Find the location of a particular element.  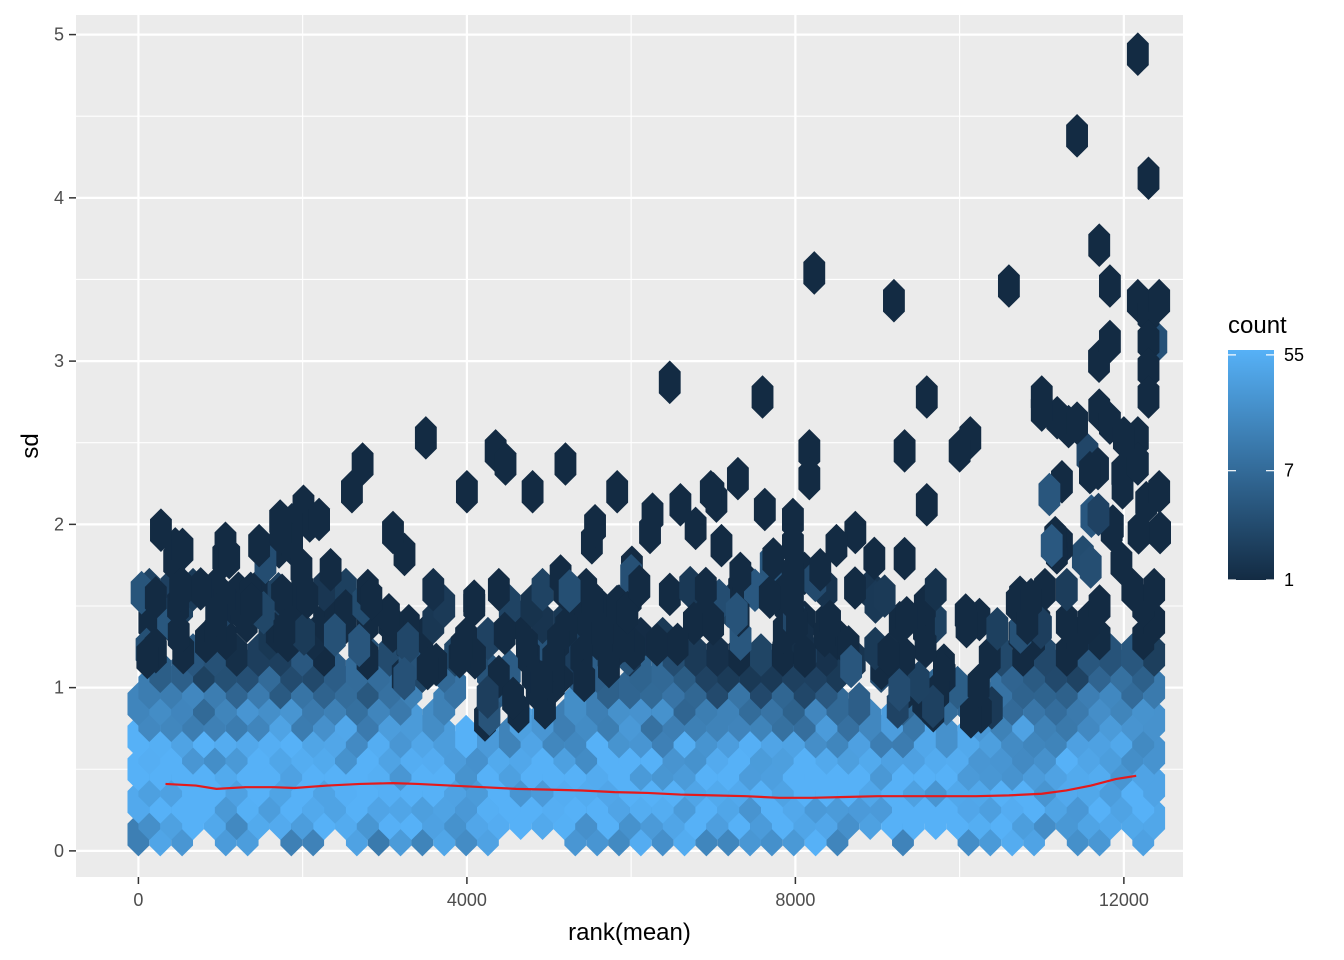

legend-break-label: 55 is located at coordinates (1294, 355).